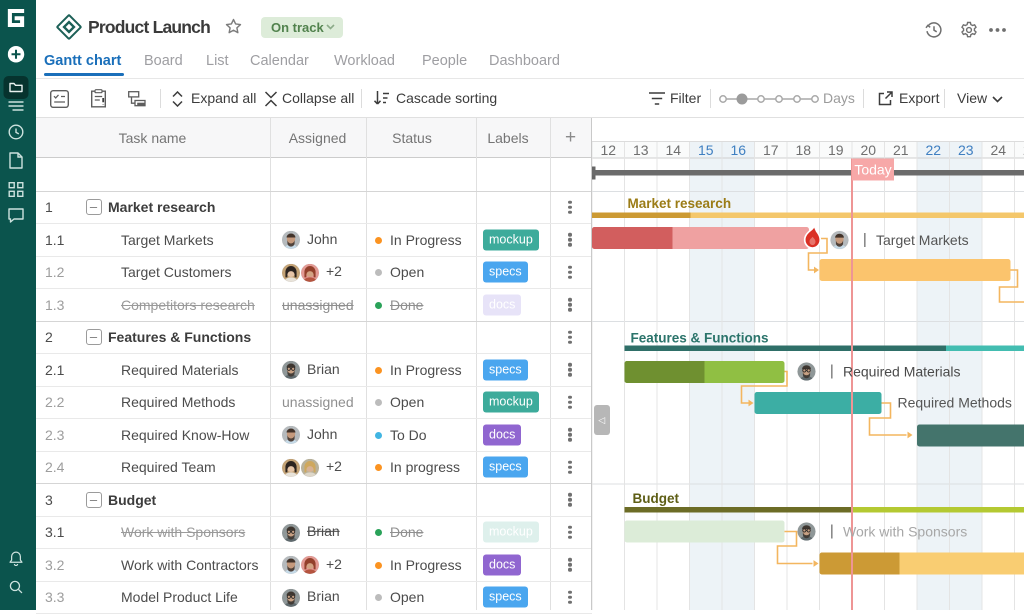 The height and width of the screenshot is (614, 1024). Describe the element at coordinates (803, 150) in the screenshot. I see `svg-text: 18` at that location.